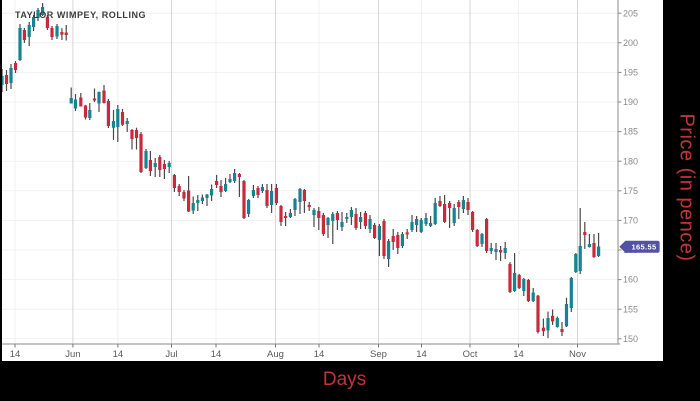 The height and width of the screenshot is (401, 700). Describe the element at coordinates (630, 132) in the screenshot. I see `svg-text: 185` at that location.